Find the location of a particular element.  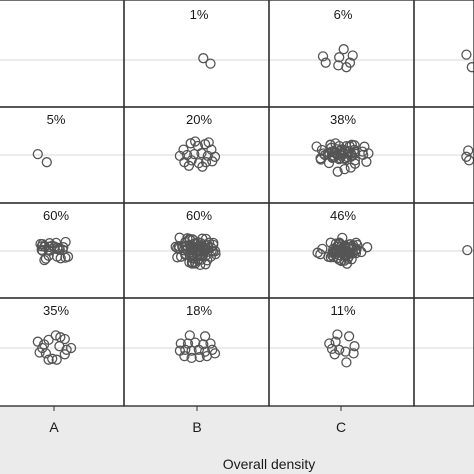

panel-border is located at coordinates (443, 352).